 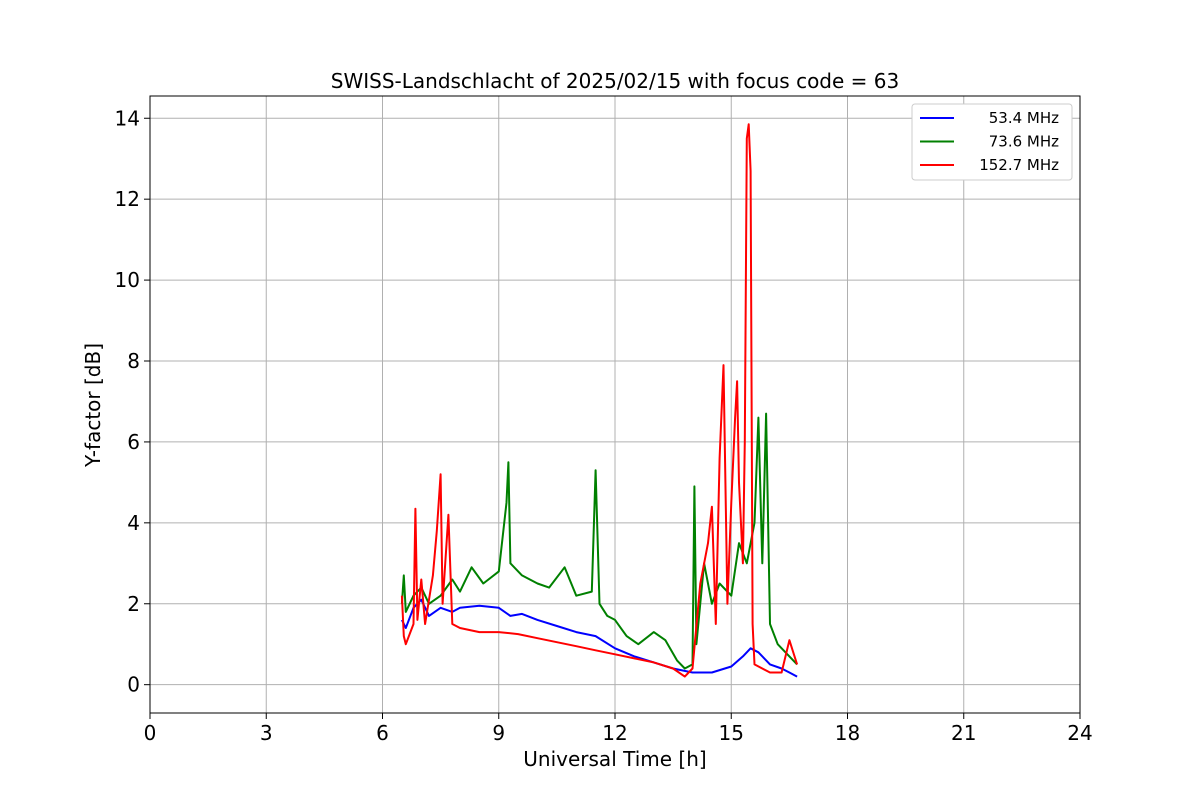 What do you see at coordinates (498, 733) in the screenshot?
I see `x-tick-label: 9` at bounding box center [498, 733].